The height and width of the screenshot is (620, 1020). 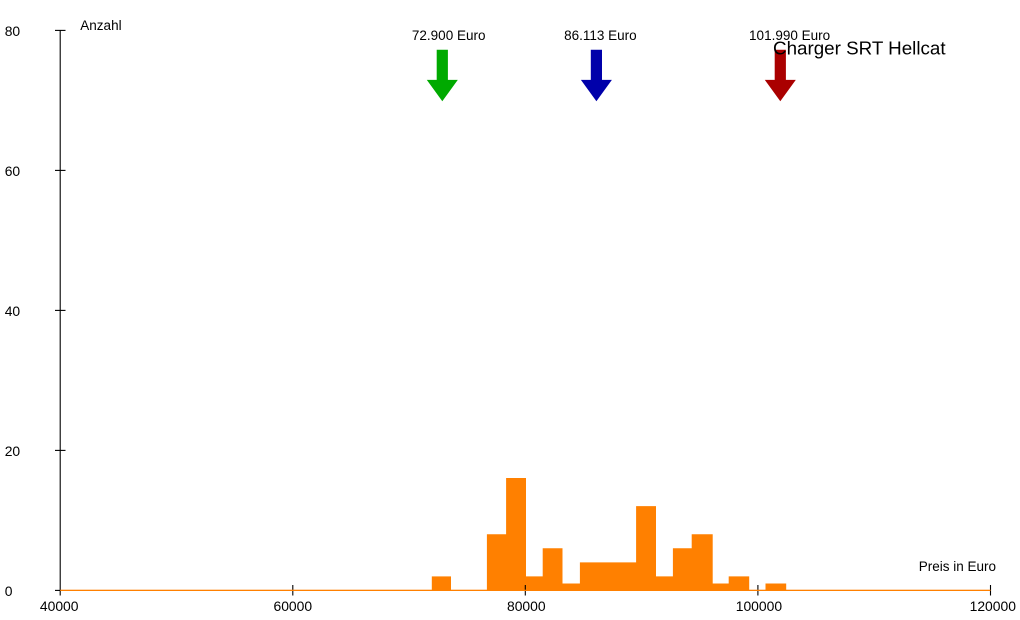 What do you see at coordinates (957, 566) in the screenshot?
I see `svg-text: Preis in Euro` at bounding box center [957, 566].